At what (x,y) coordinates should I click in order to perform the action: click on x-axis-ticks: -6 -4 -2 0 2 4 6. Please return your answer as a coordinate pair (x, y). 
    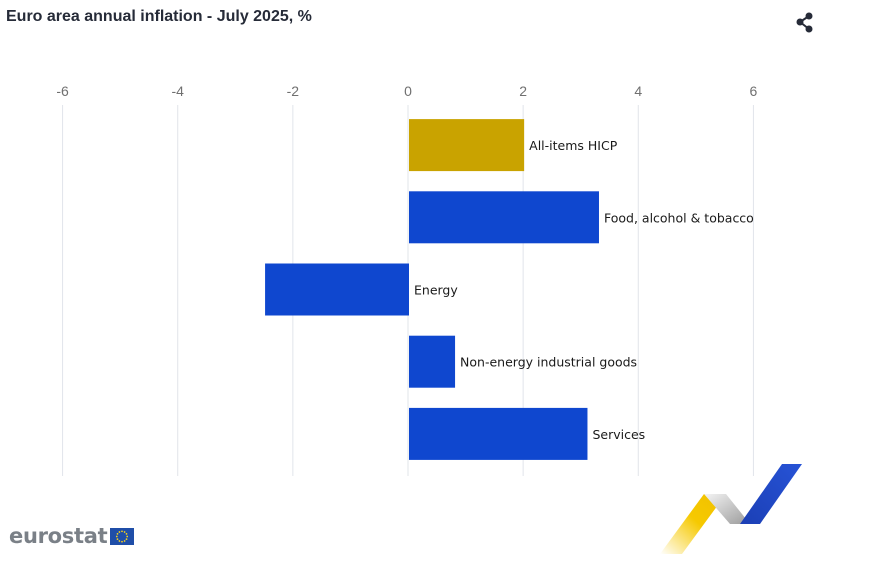
    Looking at the image, I should click on (406, 91).